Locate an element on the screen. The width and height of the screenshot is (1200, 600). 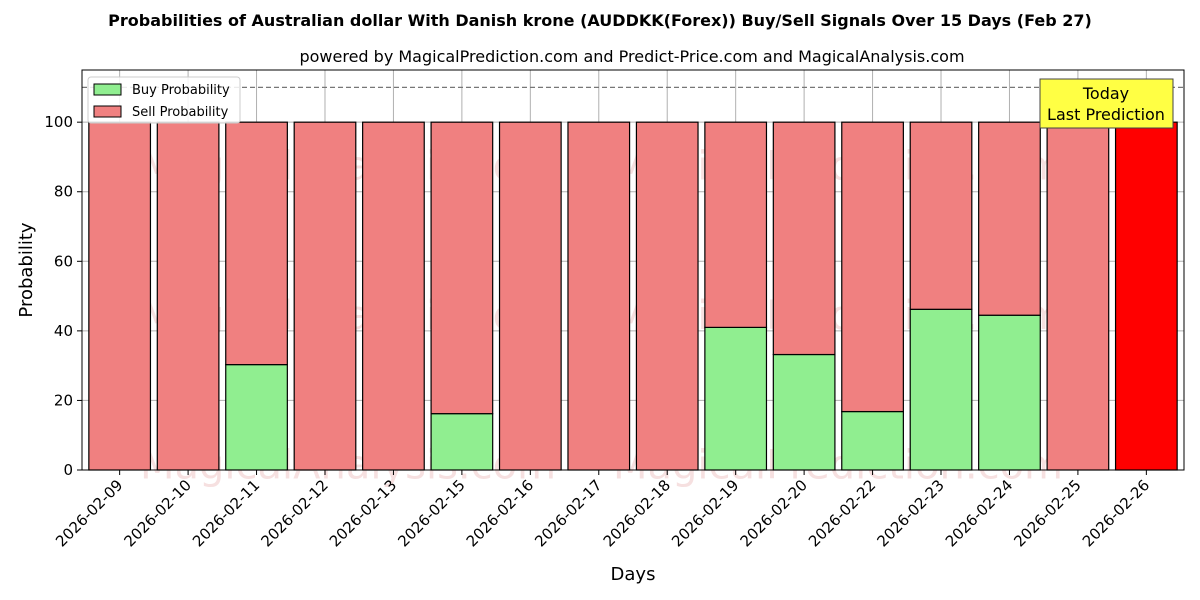
x-axis-label: Days is located at coordinates (633, 574).